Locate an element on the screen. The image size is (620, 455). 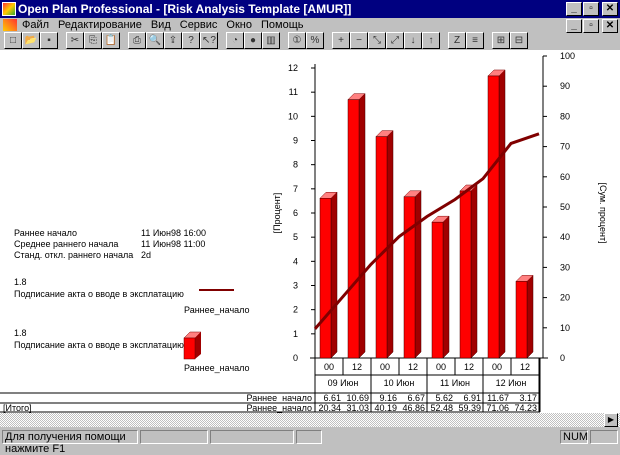
open-button: 📂 is located at coordinates (31, 40).